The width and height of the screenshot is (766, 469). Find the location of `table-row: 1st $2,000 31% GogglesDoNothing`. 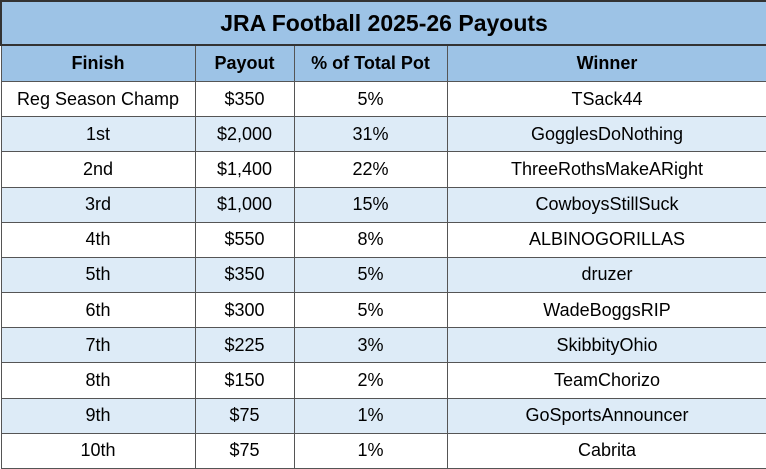

table-row: 1st $2,000 31% GogglesDoNothing is located at coordinates (383, 134).